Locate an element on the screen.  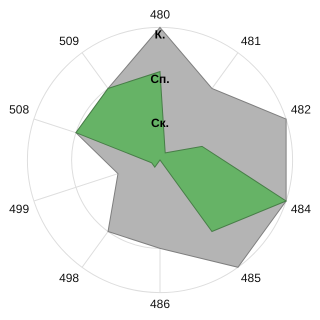
spoke-label: 485 is located at coordinates (251, 277).